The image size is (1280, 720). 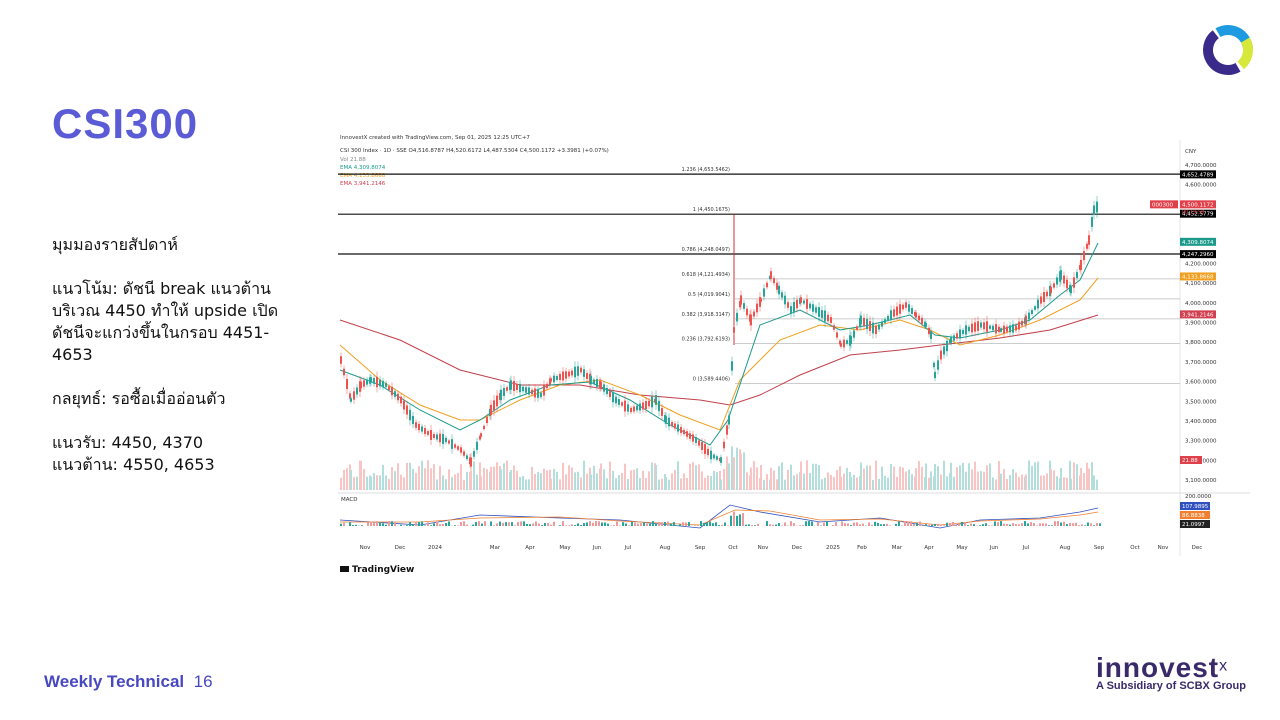 I want to click on macd-tag: 107.9895, so click(x=1195, y=507).